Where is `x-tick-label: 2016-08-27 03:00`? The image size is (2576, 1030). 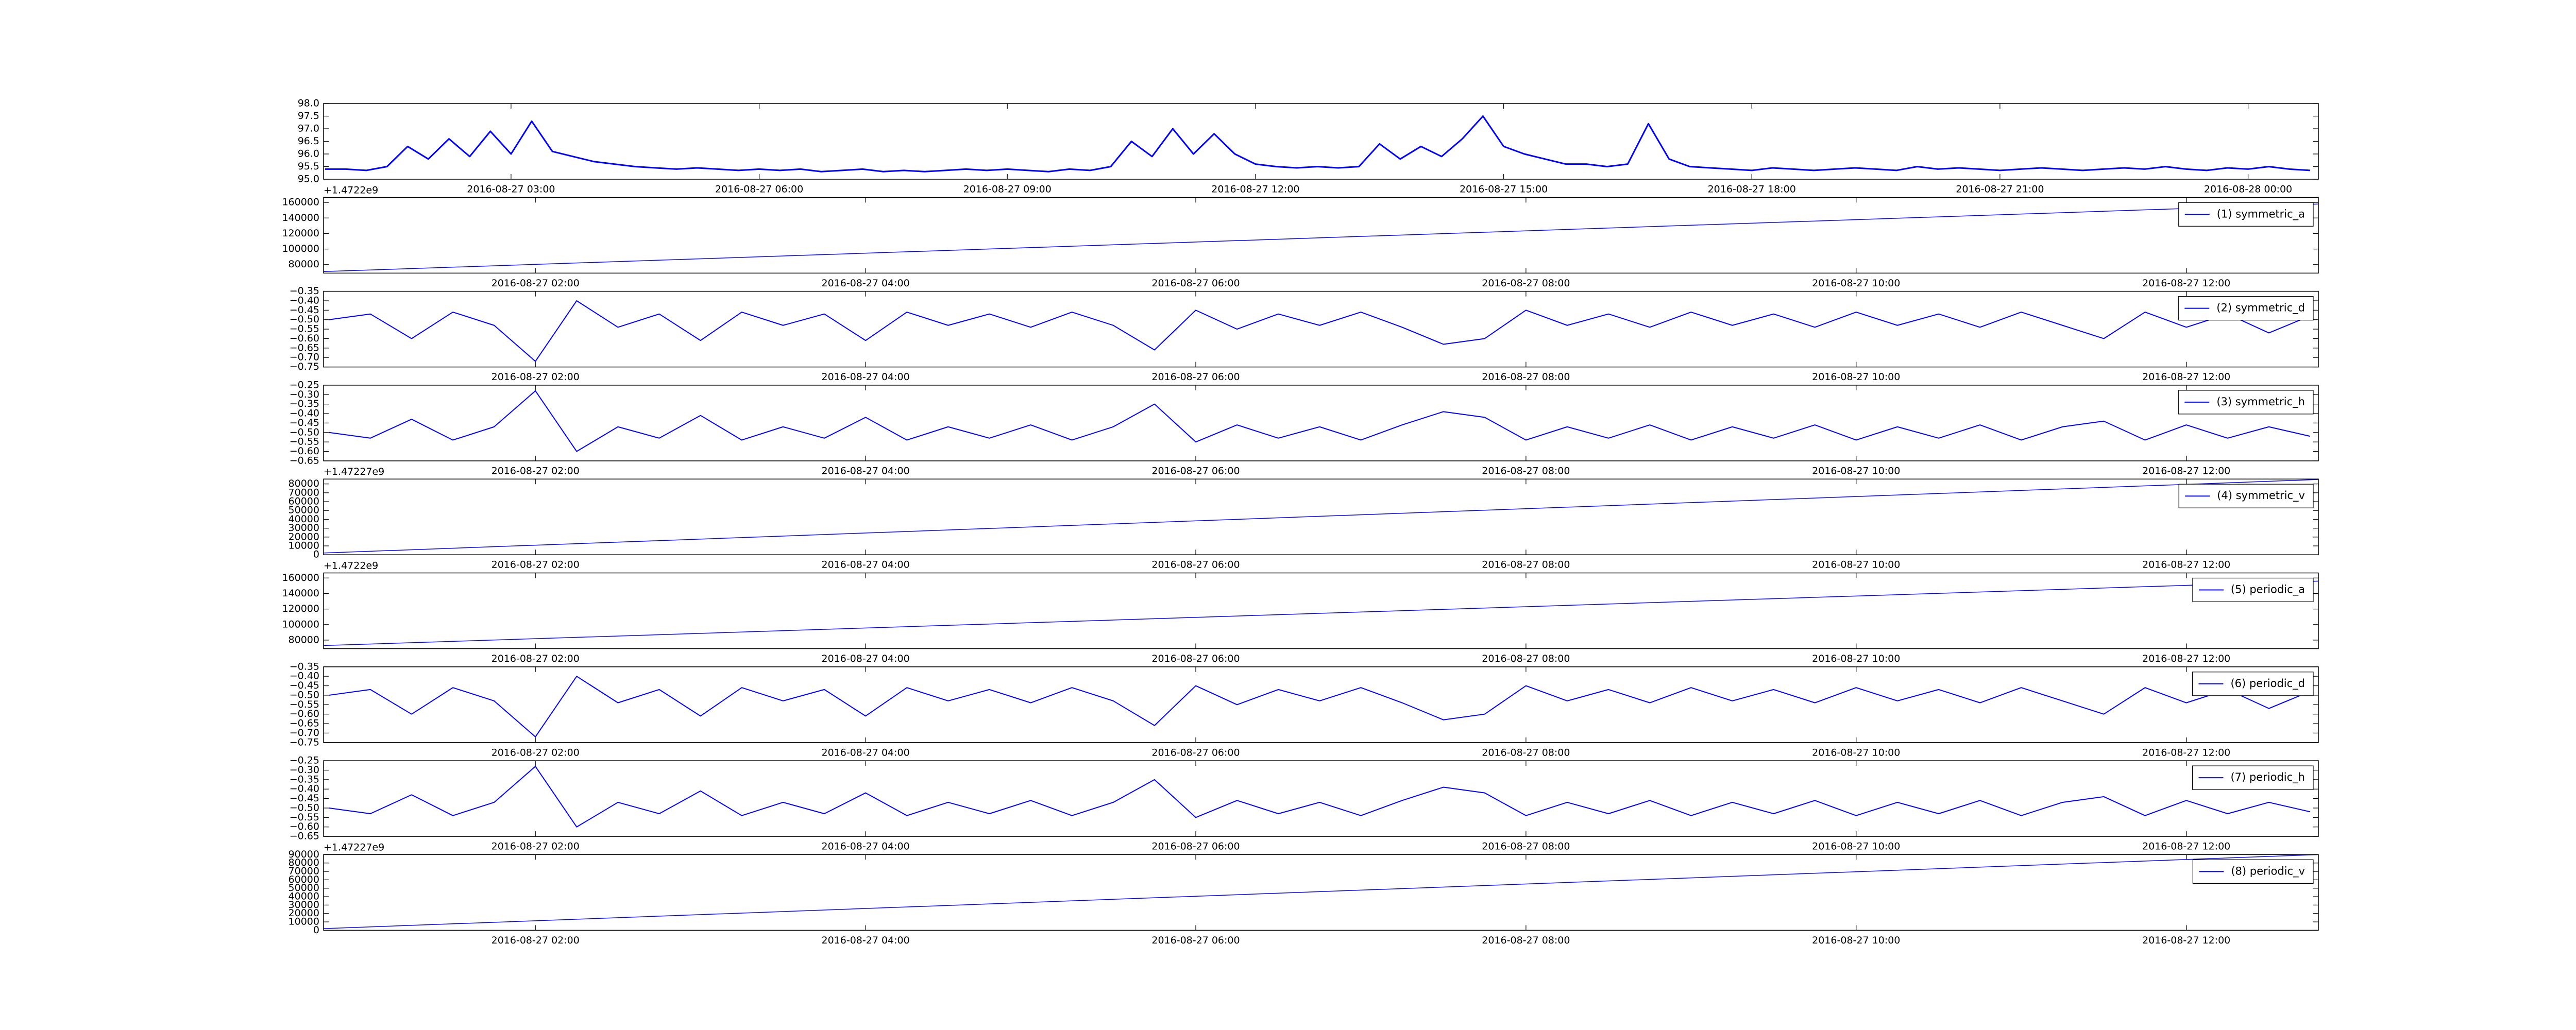 x-tick-label: 2016-08-27 03:00 is located at coordinates (511, 189).